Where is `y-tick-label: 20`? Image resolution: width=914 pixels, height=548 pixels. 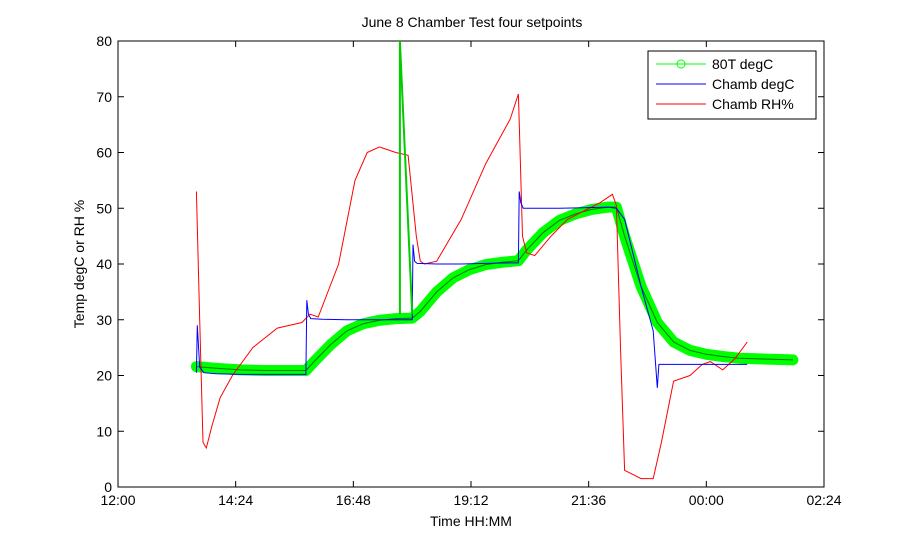
y-tick-label: 20 is located at coordinates (104, 376).